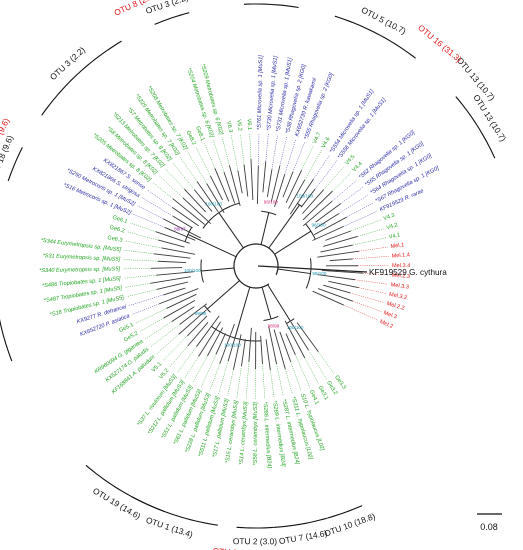  What do you see at coordinates (489, 522) in the screenshot?
I see `scale-bar: 0.08` at bounding box center [489, 522].